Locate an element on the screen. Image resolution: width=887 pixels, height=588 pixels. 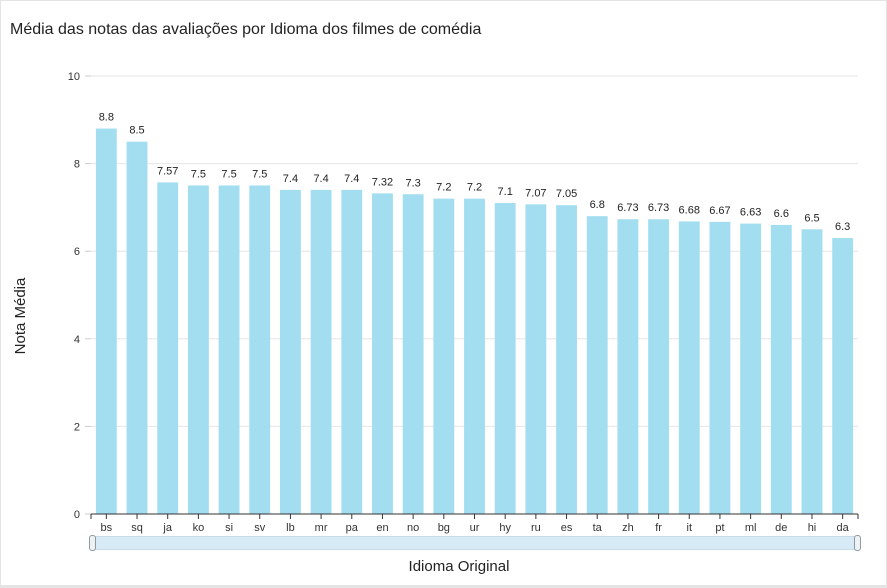
bar-sq is located at coordinates (137, 327).